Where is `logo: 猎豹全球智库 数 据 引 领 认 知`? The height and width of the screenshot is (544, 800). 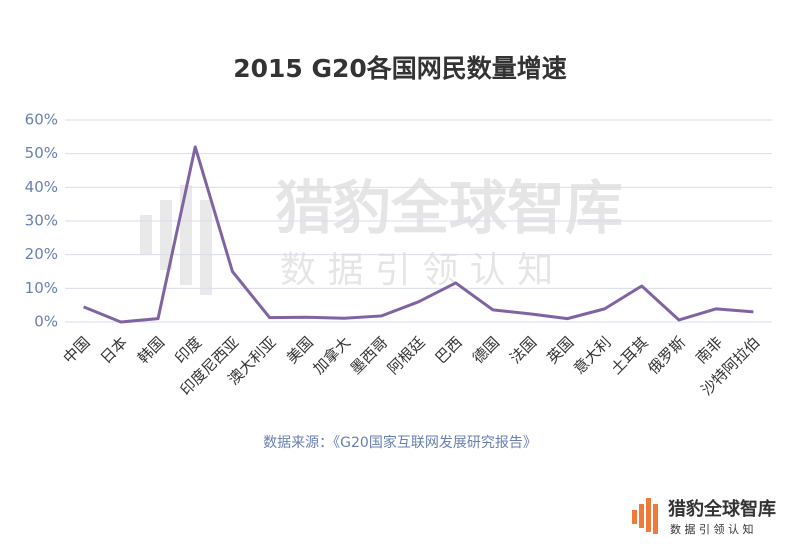 logo: 猎豹全球智库 数 据 引 领 认 知 is located at coordinates (704, 517).